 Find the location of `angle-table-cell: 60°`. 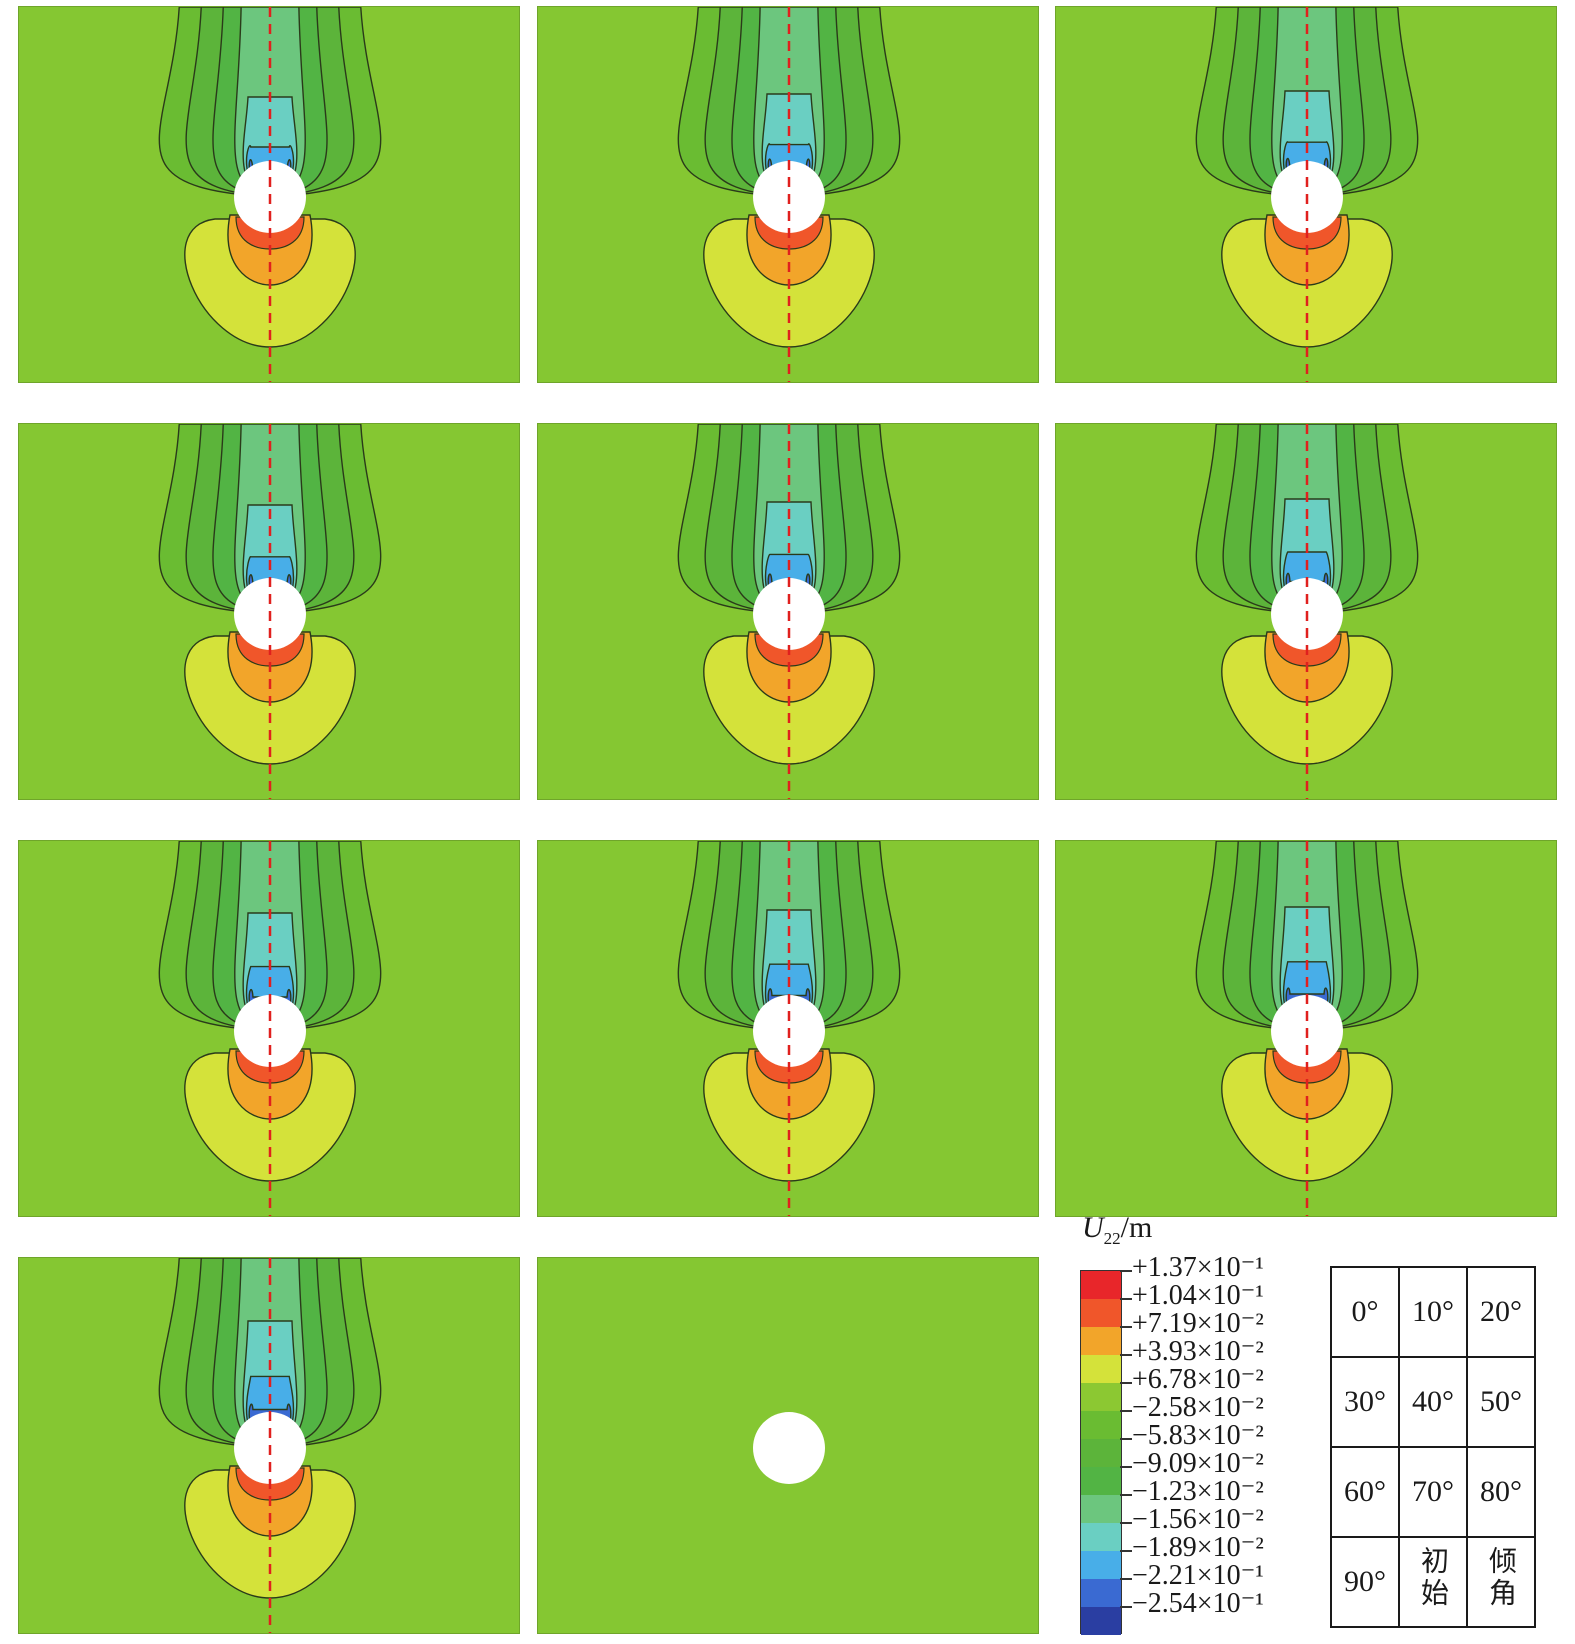

angle-table-cell: 60° is located at coordinates (1365, 1492).